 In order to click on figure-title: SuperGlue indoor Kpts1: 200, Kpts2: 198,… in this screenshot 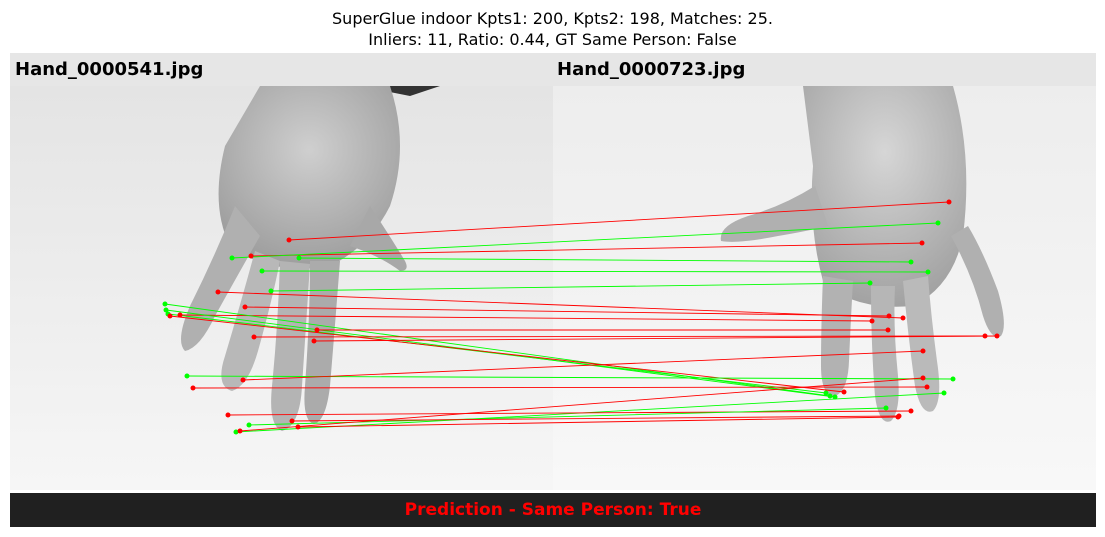, I will do `click(552, 29)`.